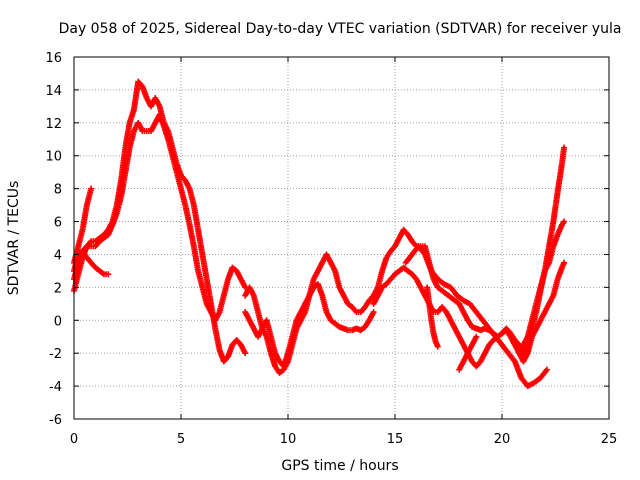 The height and width of the screenshot is (480, 640). What do you see at coordinates (83, 225) in the screenshot?
I see `series-track-d` at bounding box center [83, 225].